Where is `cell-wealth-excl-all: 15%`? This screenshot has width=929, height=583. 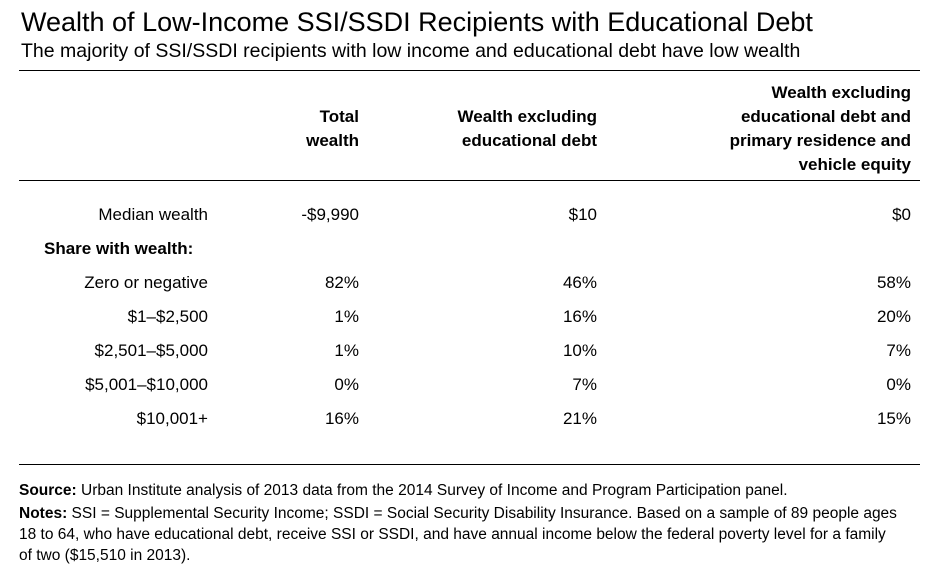 cell-wealth-excl-all: 15% is located at coordinates (893, 418).